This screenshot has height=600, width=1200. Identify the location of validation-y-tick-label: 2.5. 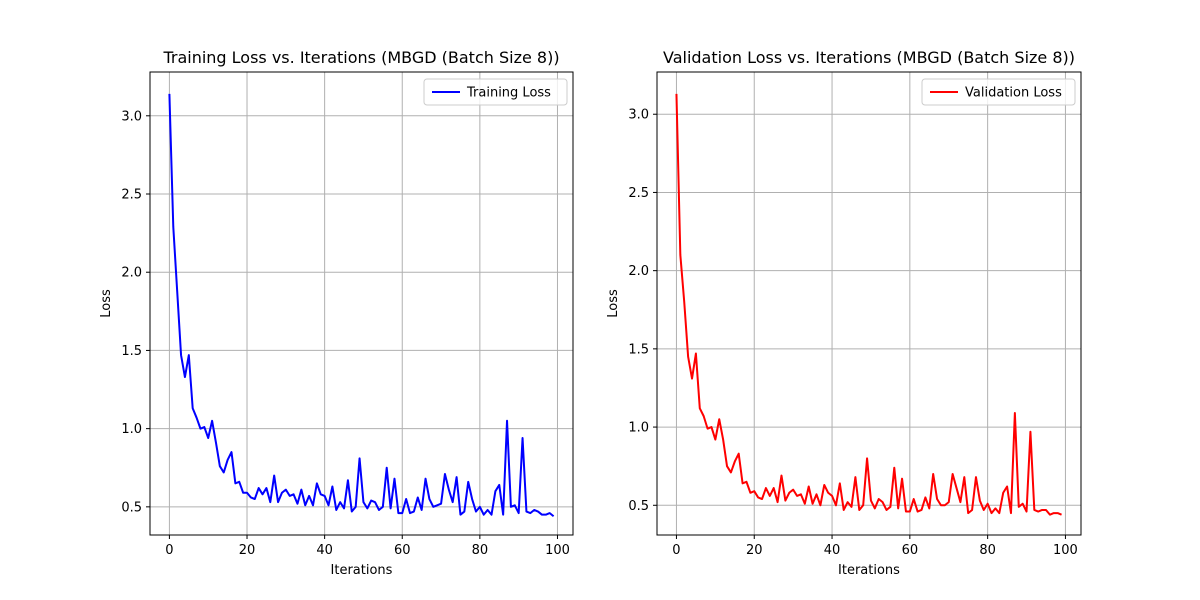
(638, 193).